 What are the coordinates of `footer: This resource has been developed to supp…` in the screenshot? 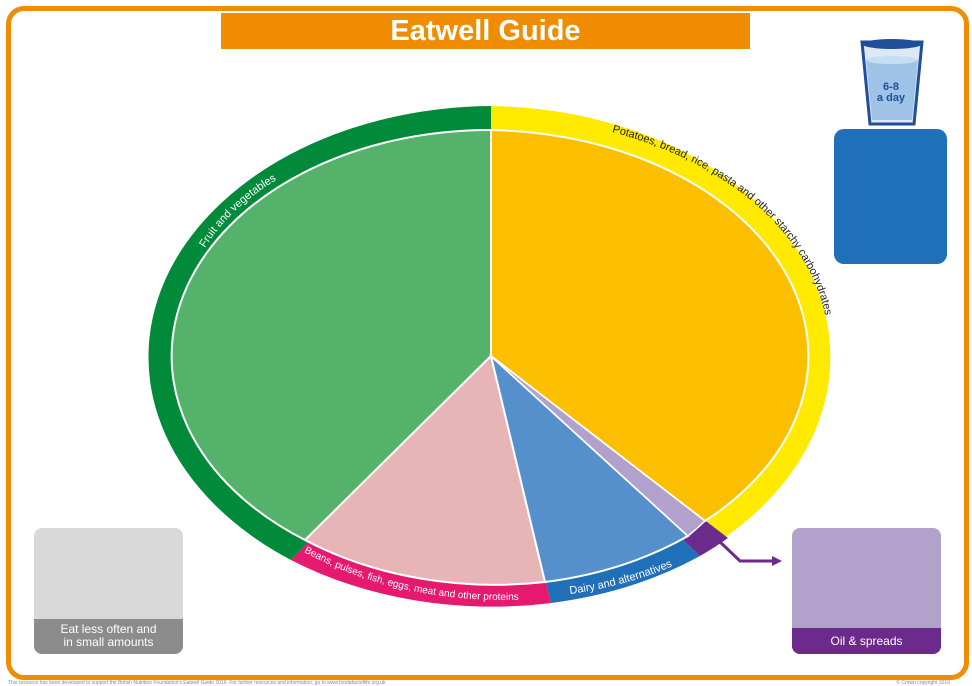 It's located at (483, 683).